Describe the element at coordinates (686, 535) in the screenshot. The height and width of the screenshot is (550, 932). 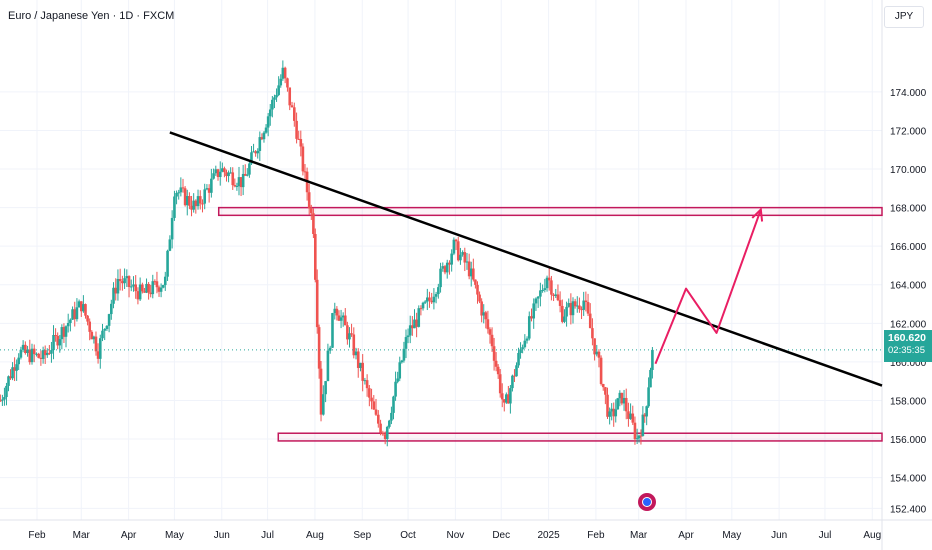
I see `x-tick-label: Apr` at that location.